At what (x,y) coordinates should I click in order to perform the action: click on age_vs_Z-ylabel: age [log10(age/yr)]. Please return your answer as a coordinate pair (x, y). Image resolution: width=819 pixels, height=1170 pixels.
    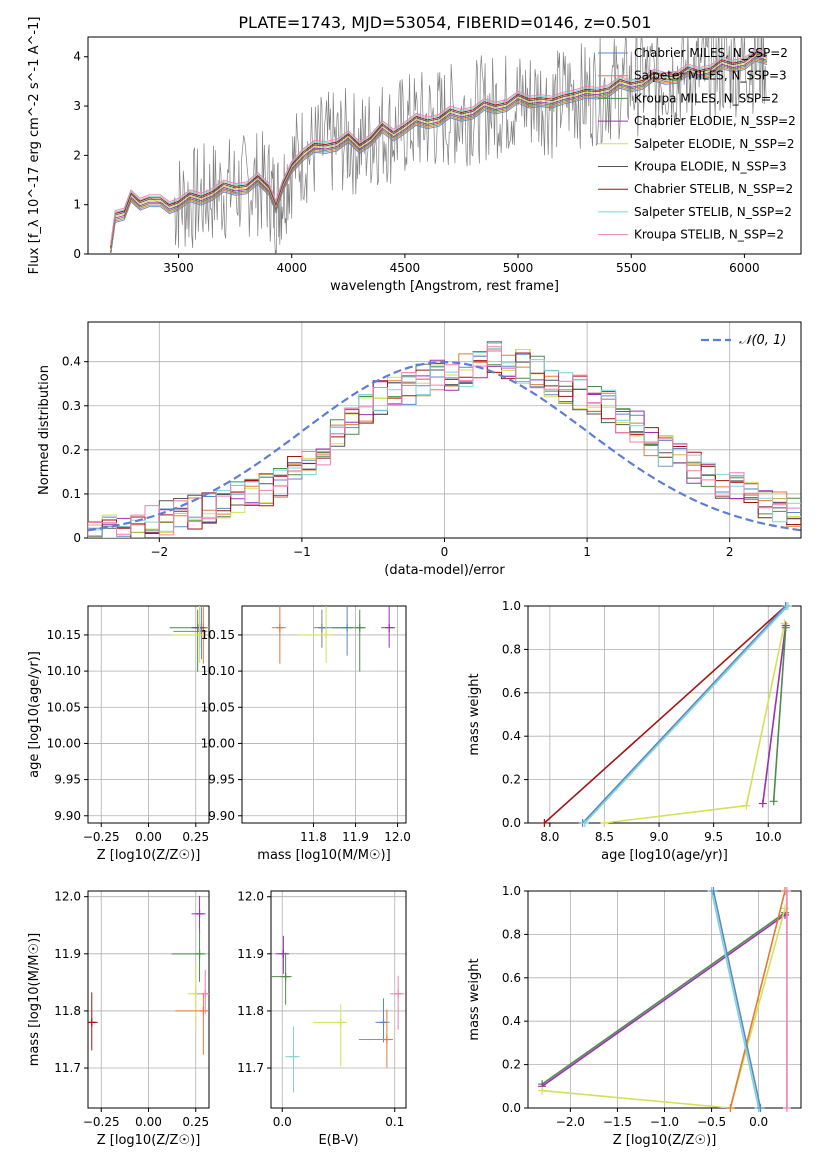
    Looking at the image, I should click on (34, 714).